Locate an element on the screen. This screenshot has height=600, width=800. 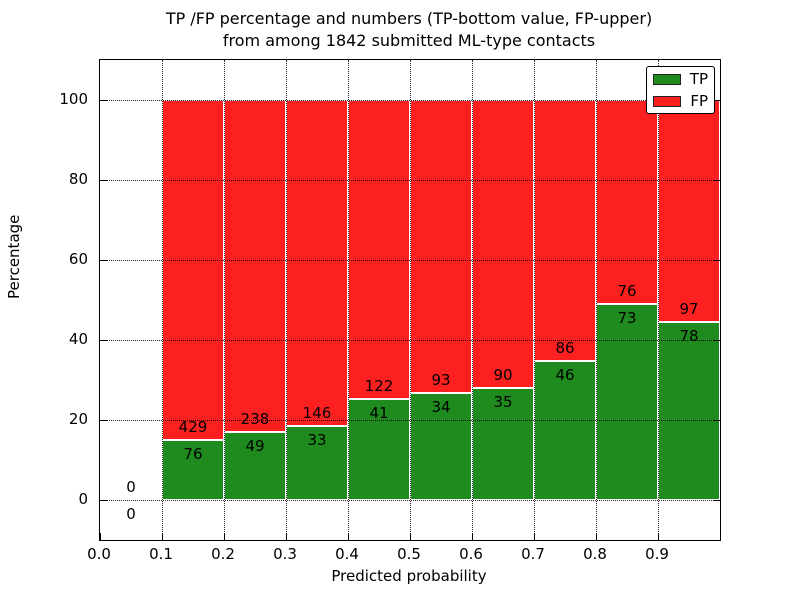
x-tick-label: 0.6 is located at coordinates (471, 554).